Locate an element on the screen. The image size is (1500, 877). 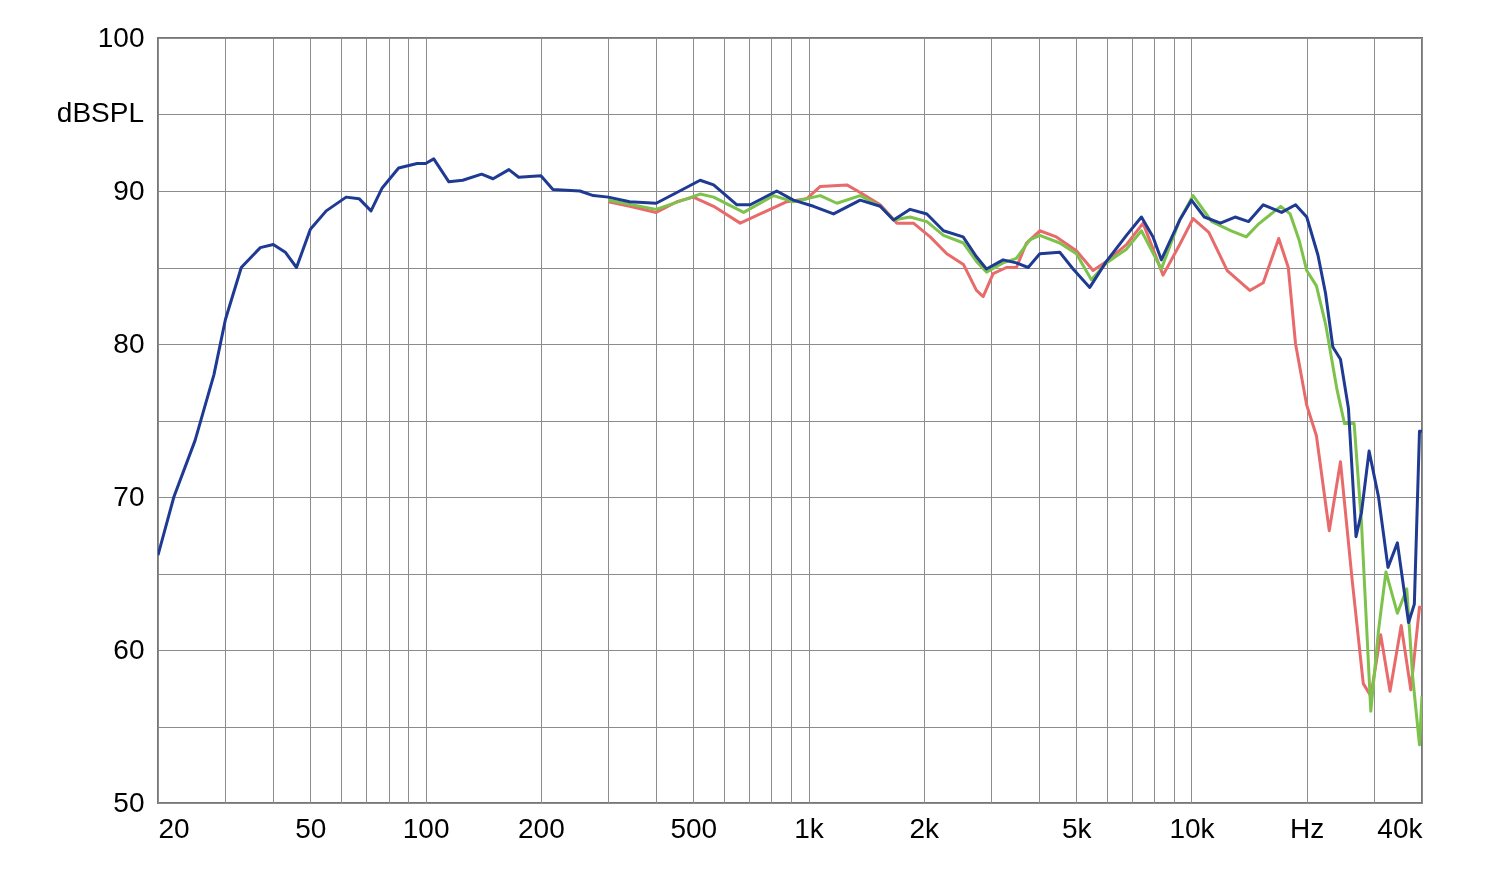
x-tick-label: 500 is located at coordinates (694, 828).